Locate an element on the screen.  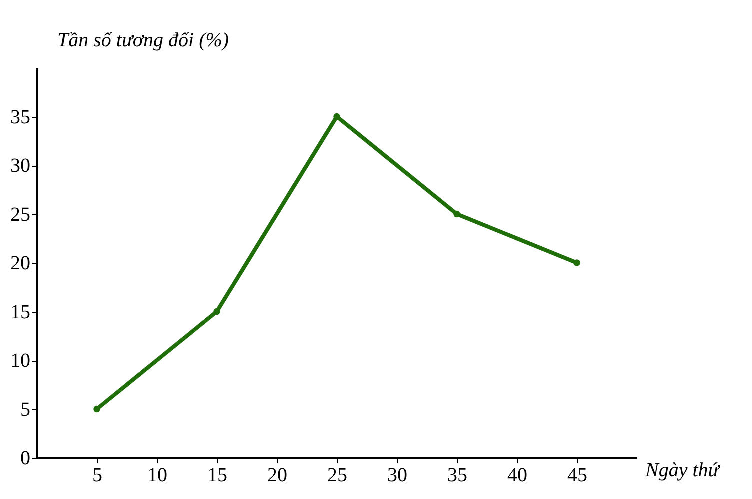
x-tick-label: 35 is located at coordinates (458, 475).